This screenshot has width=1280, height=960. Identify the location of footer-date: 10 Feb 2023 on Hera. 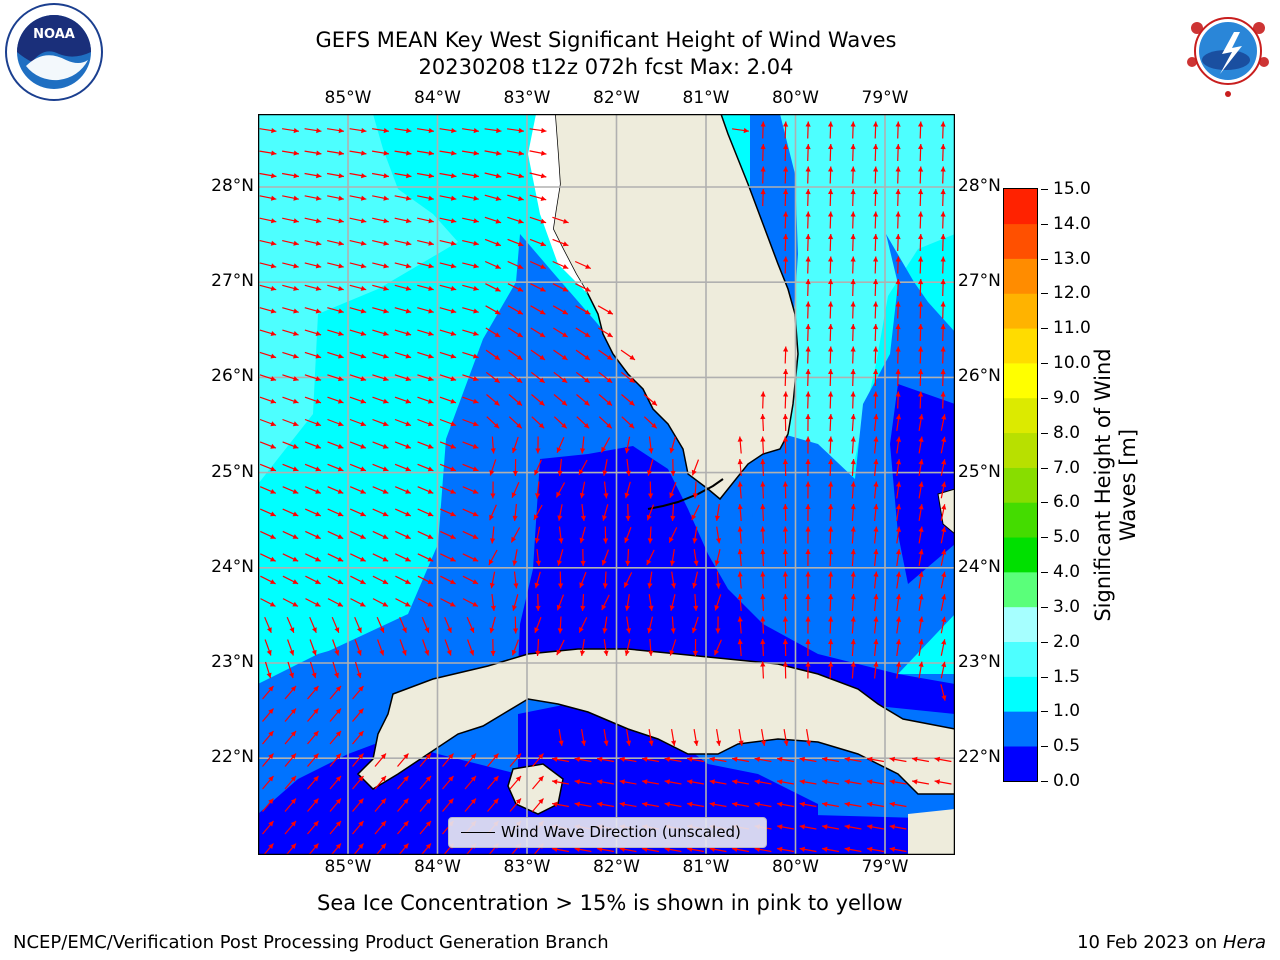
(1171, 942).